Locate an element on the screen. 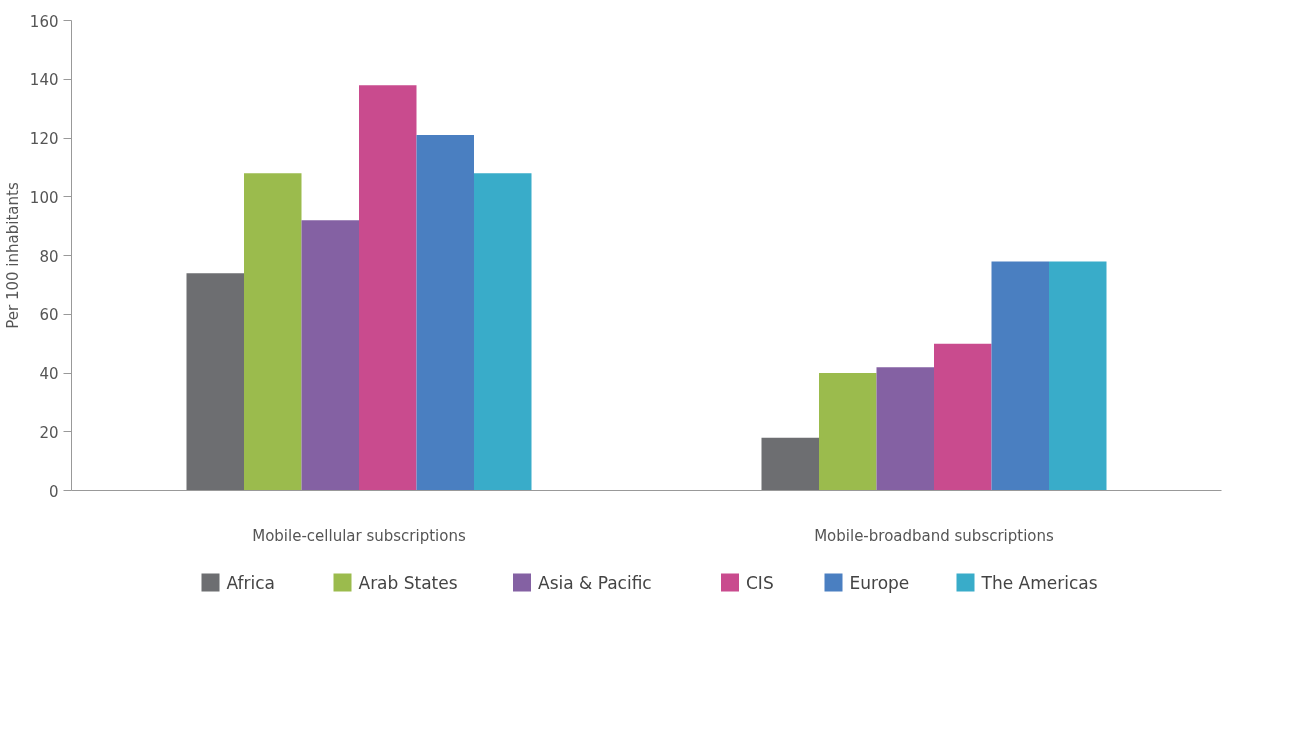 The height and width of the screenshot is (748, 1309). y-tick-label: 60 is located at coordinates (49, 315).